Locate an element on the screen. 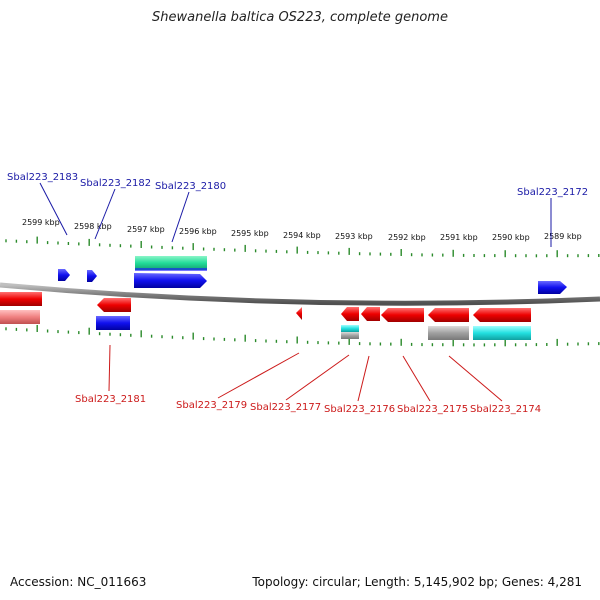 The height and width of the screenshot is (600, 600). scale-label: 2596 kbp is located at coordinates (198, 231).